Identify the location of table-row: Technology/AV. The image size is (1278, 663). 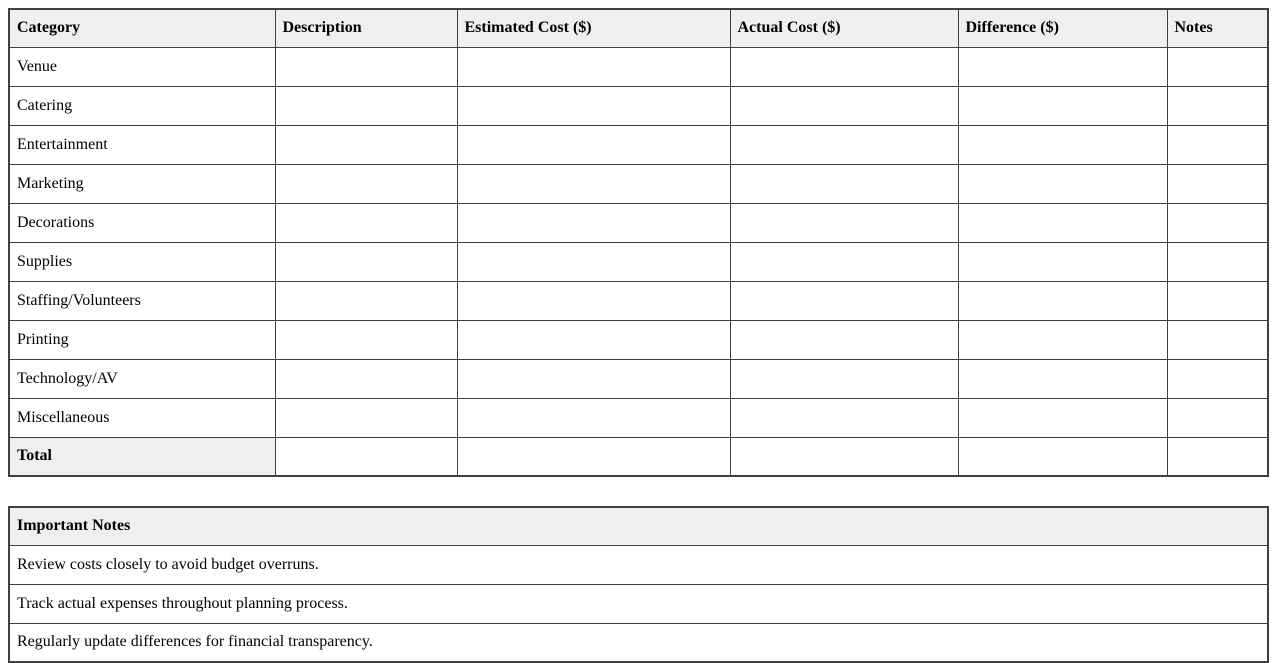
(638, 378).